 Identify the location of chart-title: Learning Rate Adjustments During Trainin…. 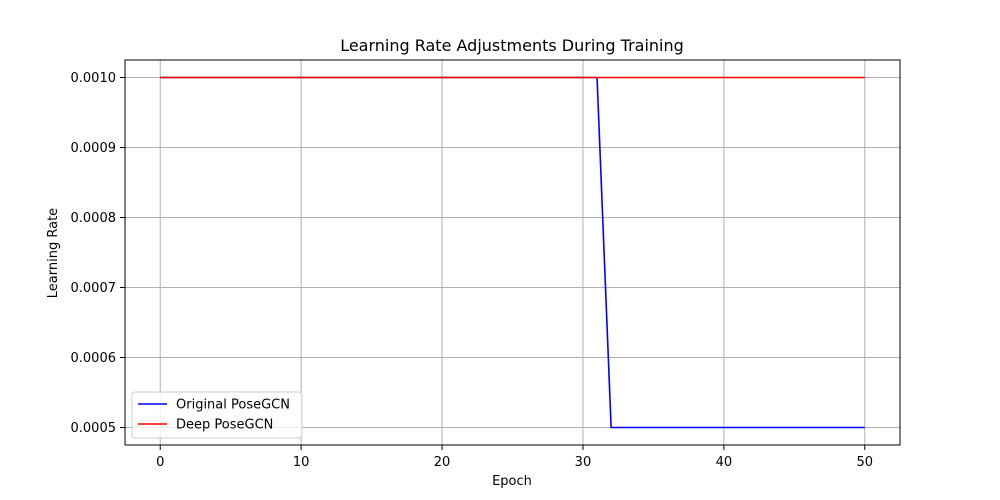
(512, 45).